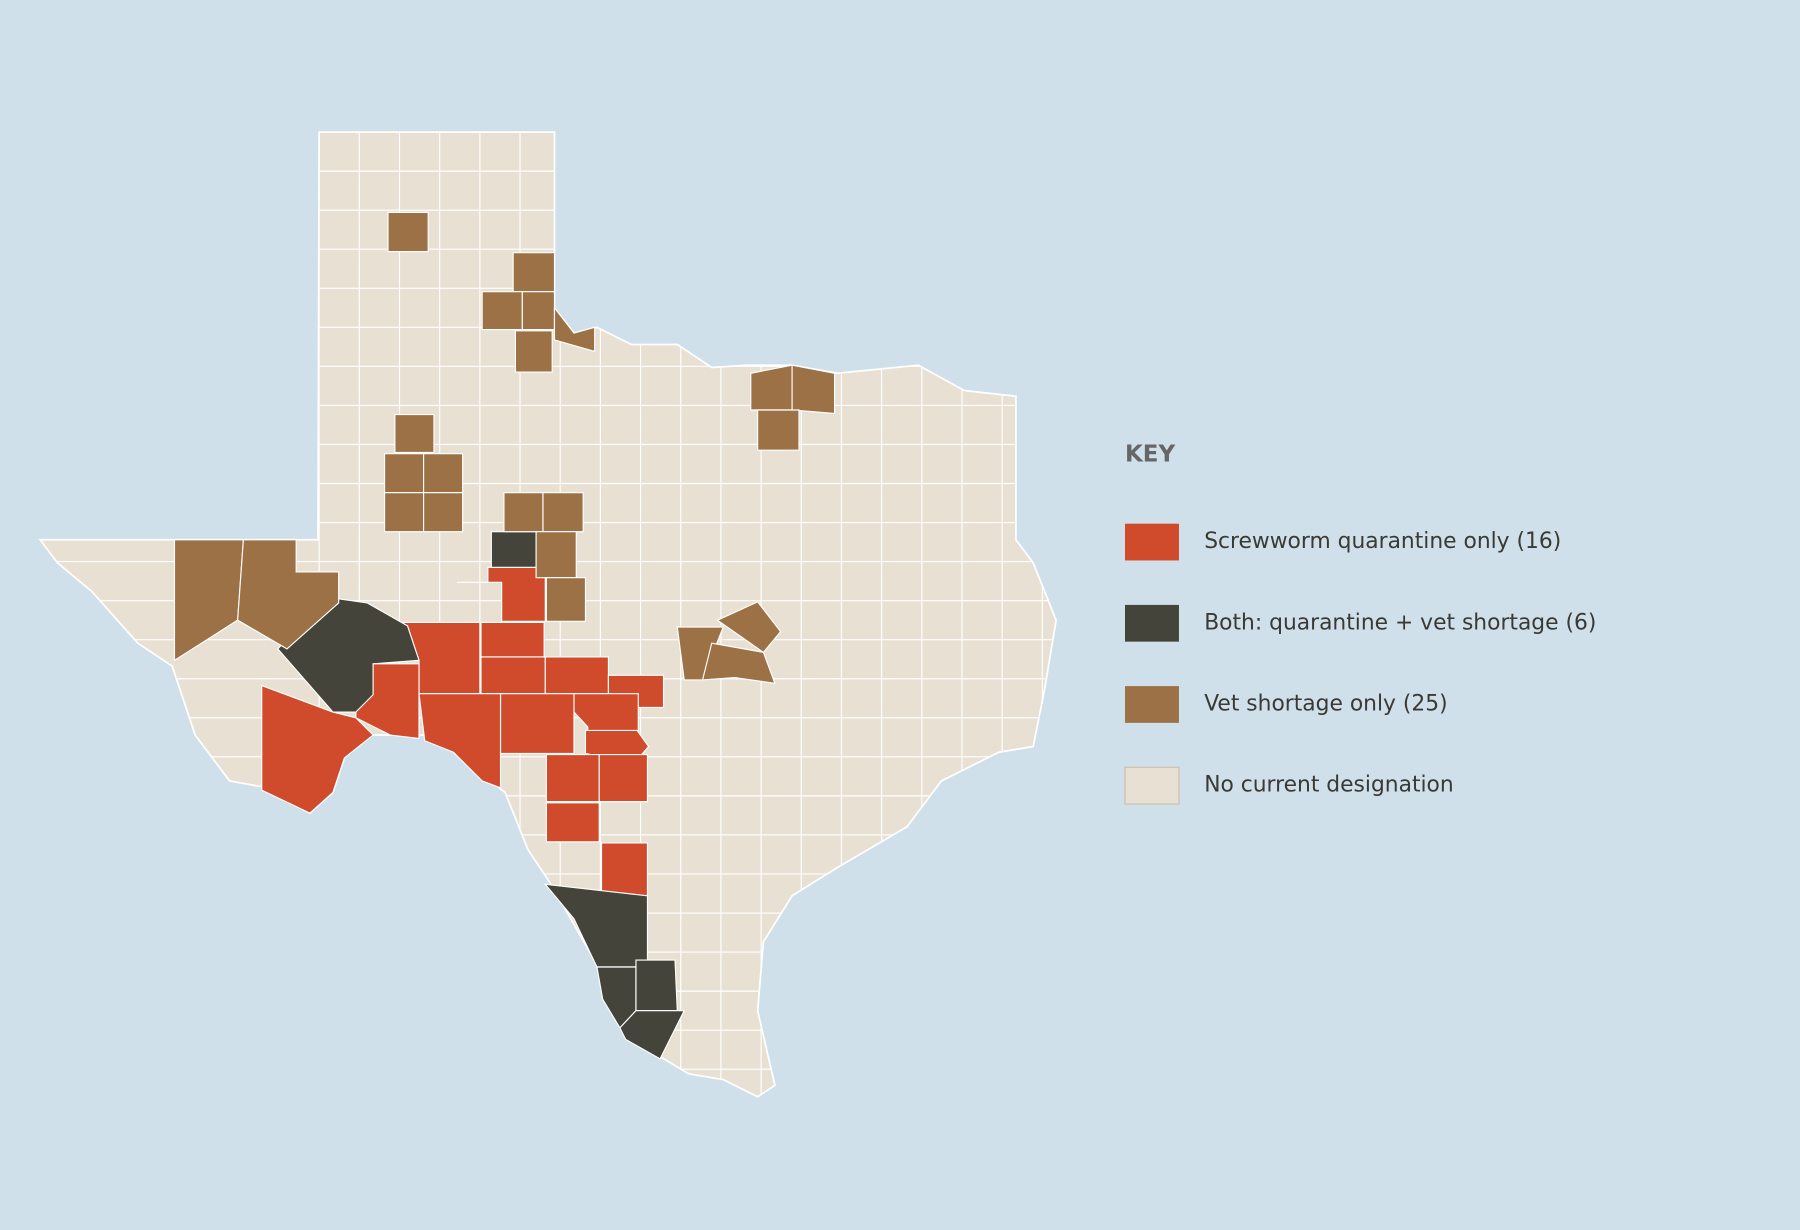 The height and width of the screenshot is (1230, 1800). What do you see at coordinates (1382, 541) in the screenshot?
I see `legend-label: Screwworm quarantine only (16)` at bounding box center [1382, 541].